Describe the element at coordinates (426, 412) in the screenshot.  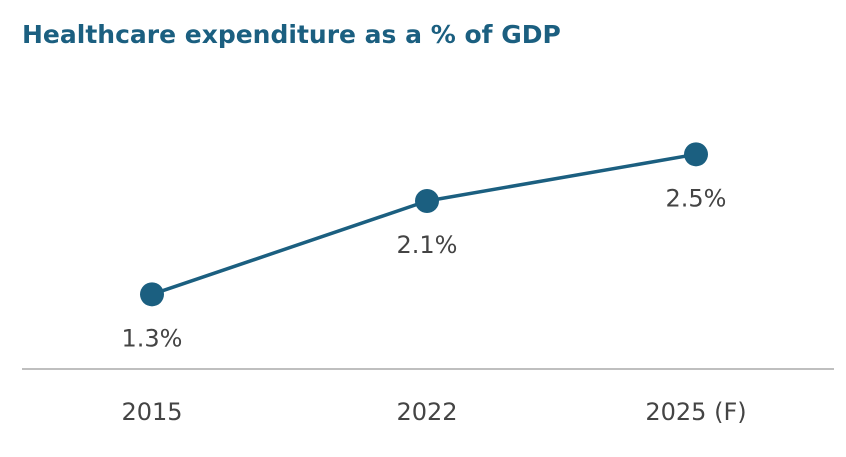
I see `x-tick-label: 2022` at that location.